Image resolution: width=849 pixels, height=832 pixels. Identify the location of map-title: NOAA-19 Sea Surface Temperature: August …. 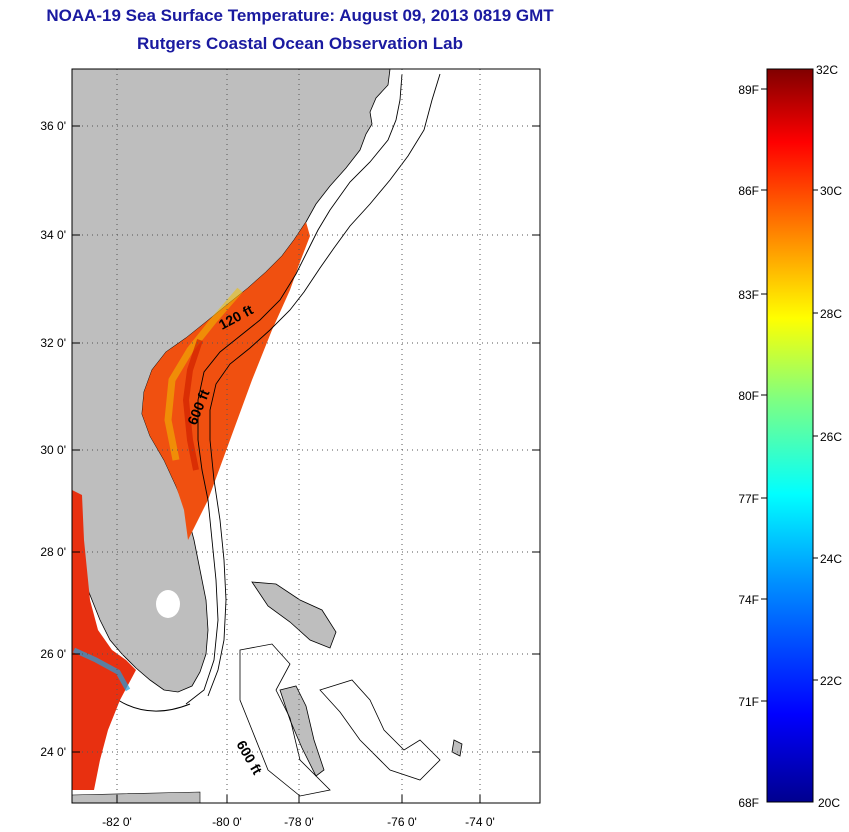
(300, 15).